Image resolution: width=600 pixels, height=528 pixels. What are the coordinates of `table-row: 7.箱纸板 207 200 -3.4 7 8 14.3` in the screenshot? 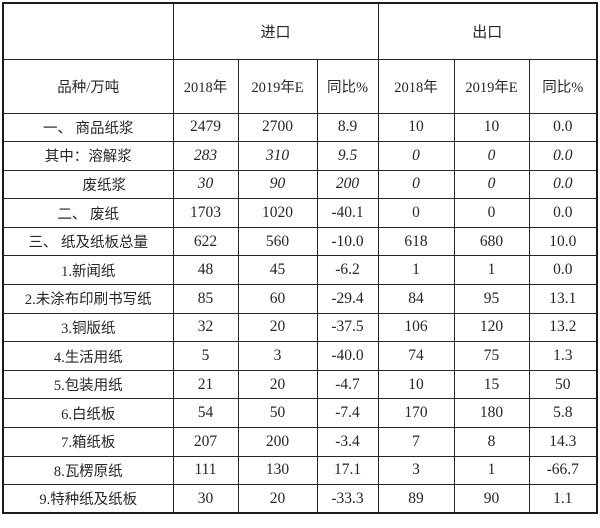 It's located at (300, 442).